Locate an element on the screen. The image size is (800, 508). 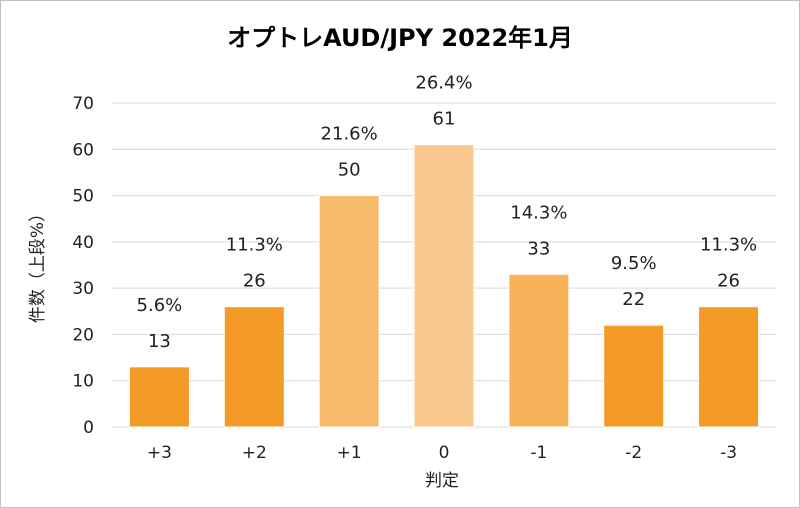
y-tick-labels: 0 10 20 30 40 50 60 70 is located at coordinates (83, 266).